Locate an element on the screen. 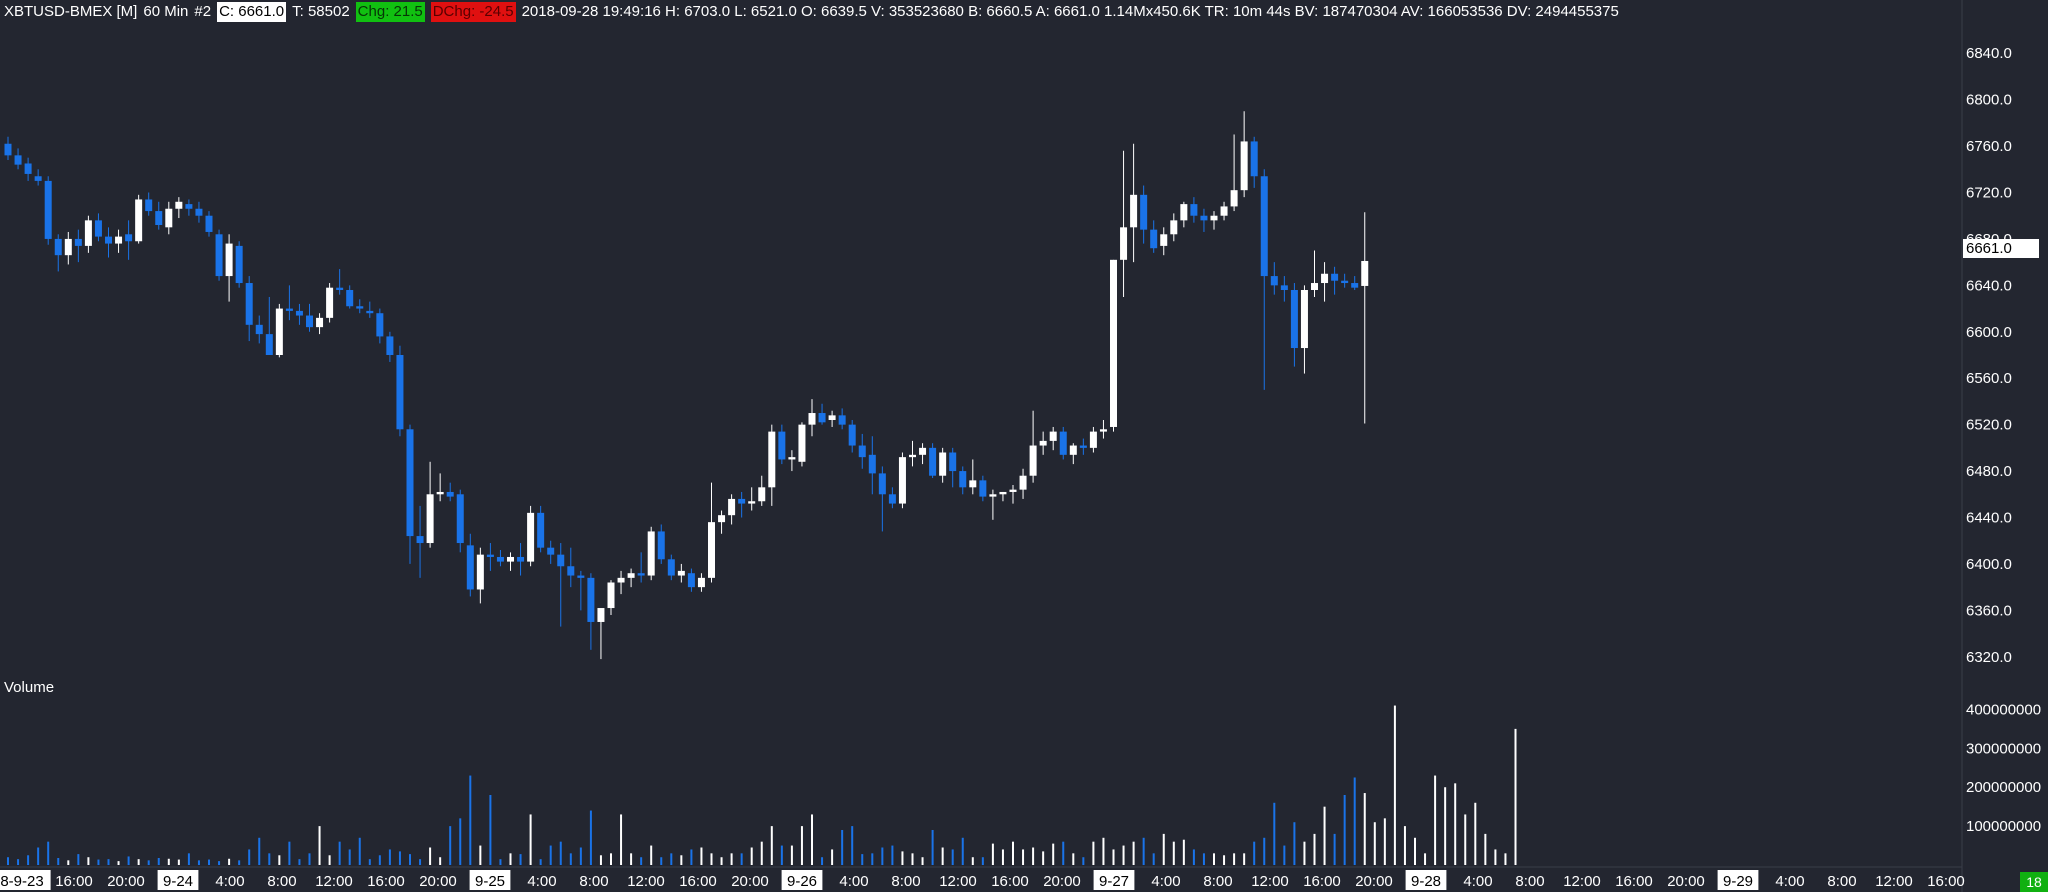 This screenshot has height=892, width=2048. time-axis-tick-label: 9-26 is located at coordinates (802, 881).